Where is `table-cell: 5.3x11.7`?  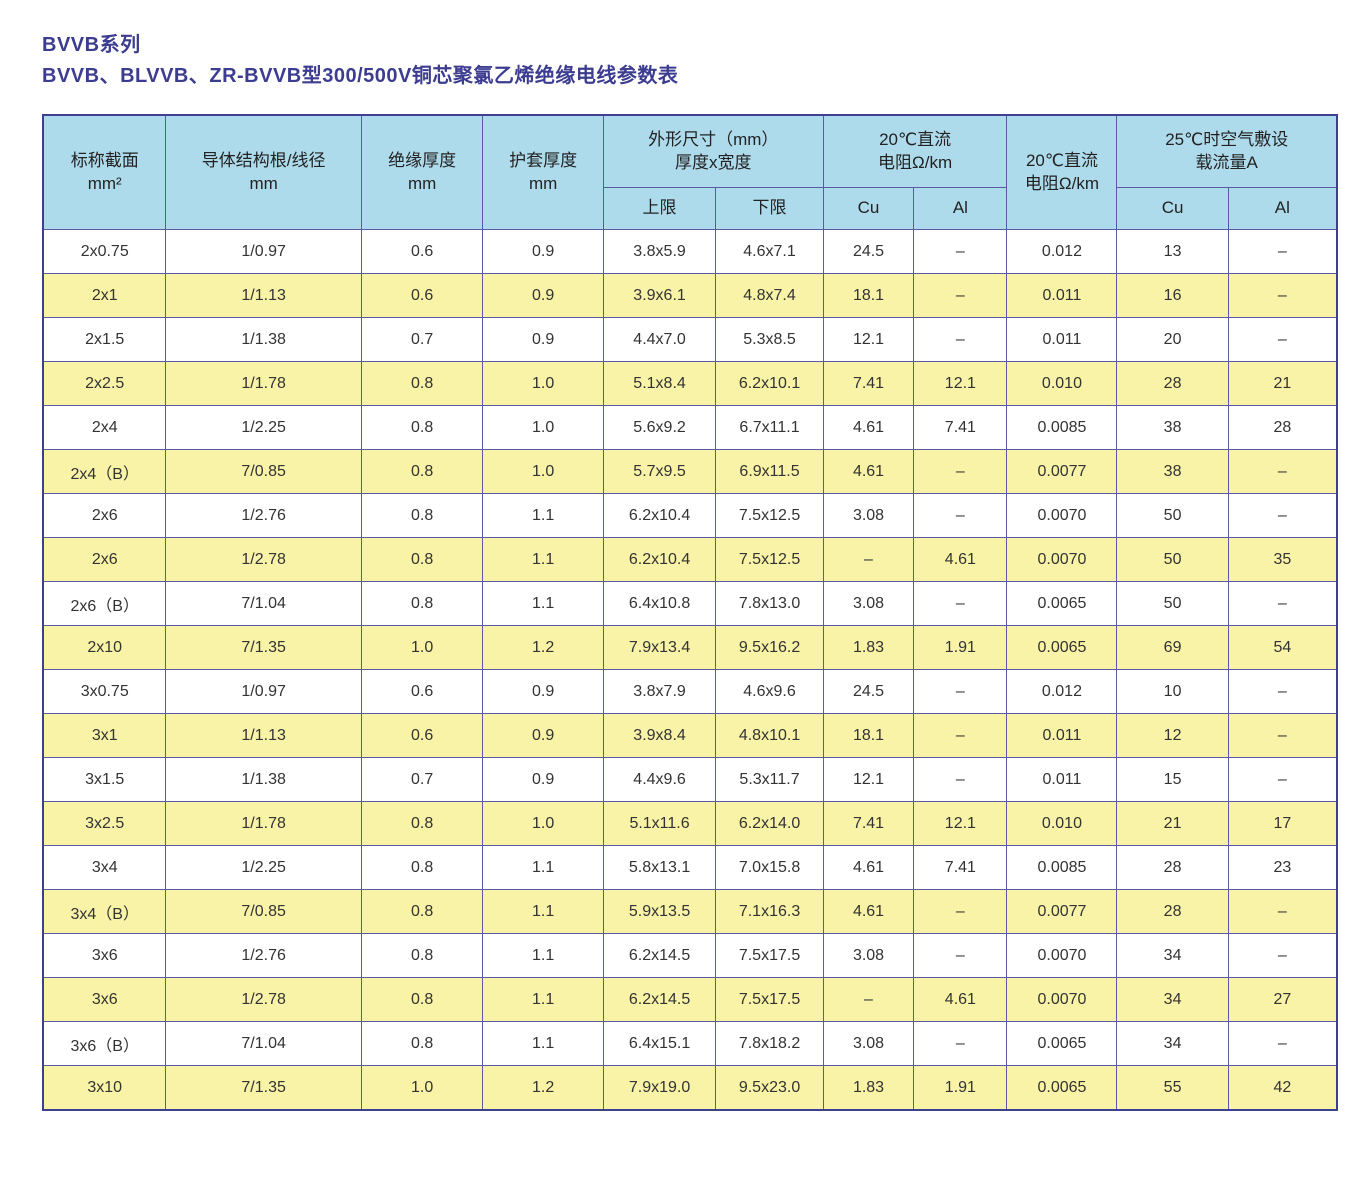 table-cell: 5.3x11.7 is located at coordinates (769, 779).